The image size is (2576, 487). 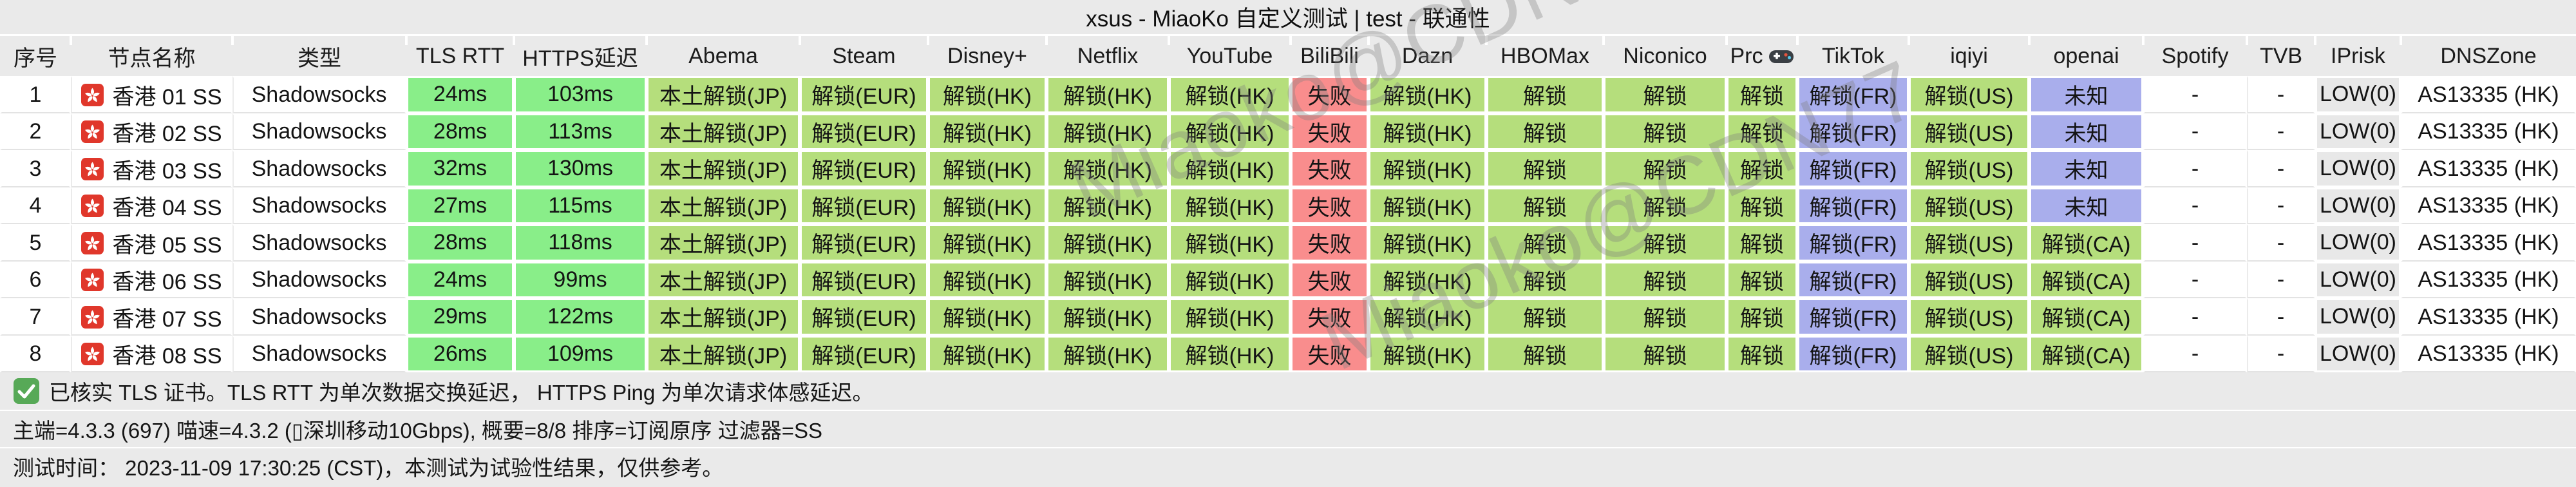 I want to click on row-number-label: 2, so click(x=36, y=131).